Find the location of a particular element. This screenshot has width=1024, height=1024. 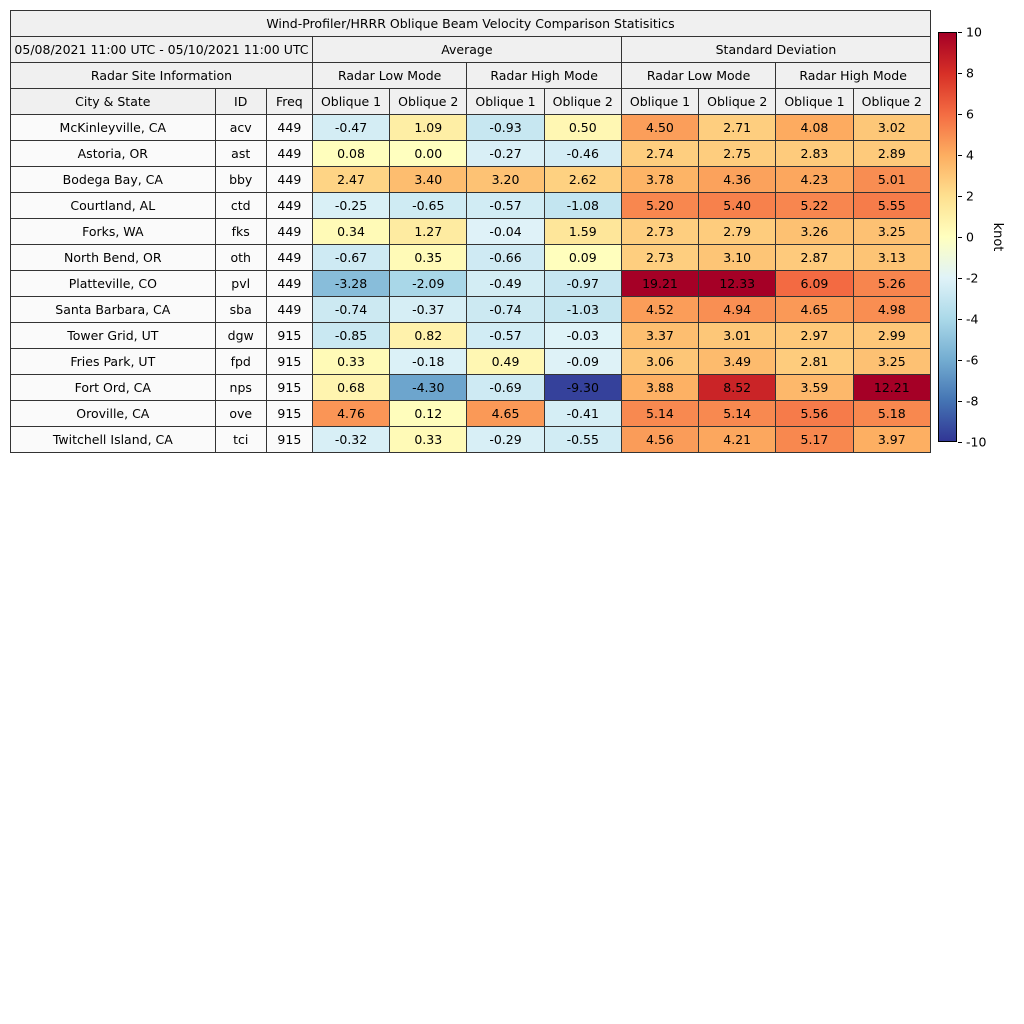

city-state-cell: Fort Ord, CA is located at coordinates (113, 387).